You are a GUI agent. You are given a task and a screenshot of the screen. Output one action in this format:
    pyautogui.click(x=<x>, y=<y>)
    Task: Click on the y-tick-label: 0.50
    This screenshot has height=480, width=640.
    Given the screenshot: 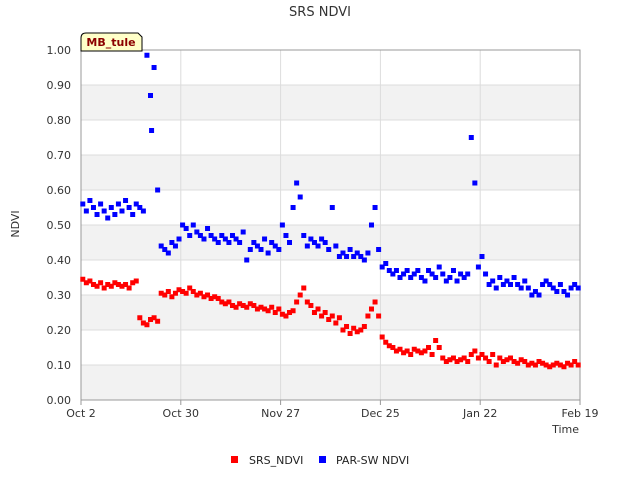 What is the action you would take?
    pyautogui.click(x=59, y=225)
    